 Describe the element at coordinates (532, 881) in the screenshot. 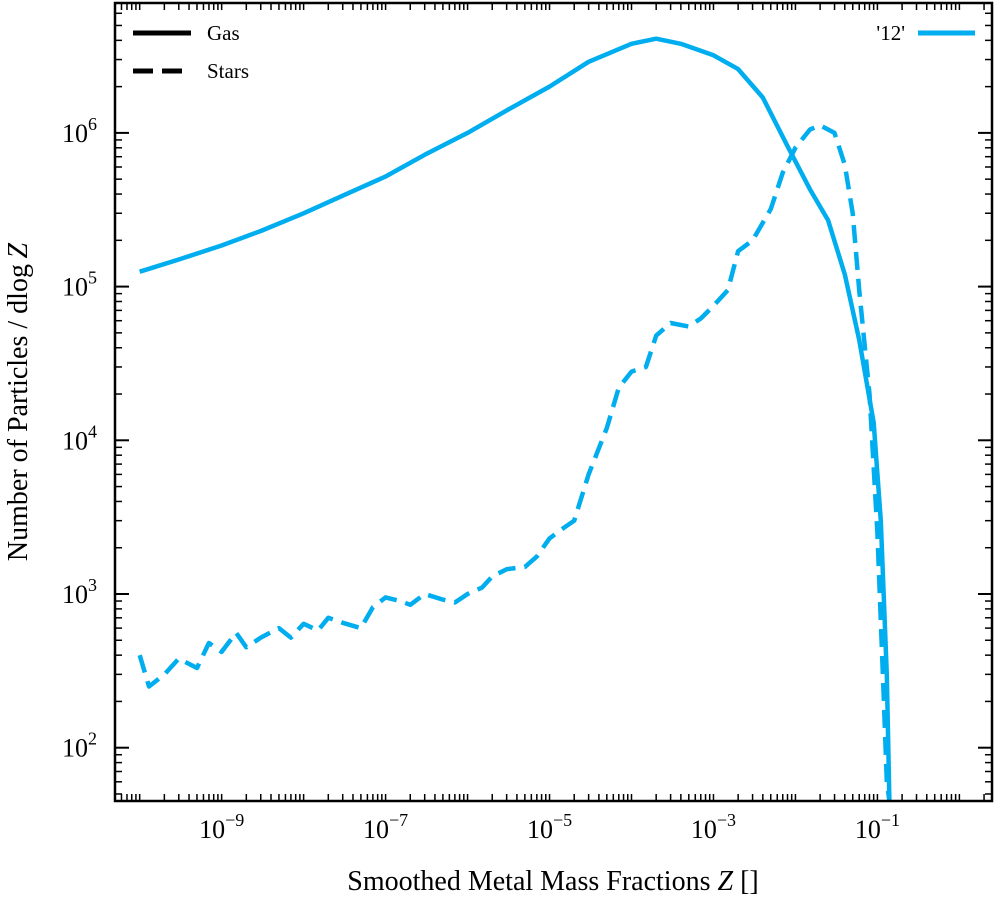

I see `x-axis-label-prefix: Smoothed Metal Mass Fractions` at that location.